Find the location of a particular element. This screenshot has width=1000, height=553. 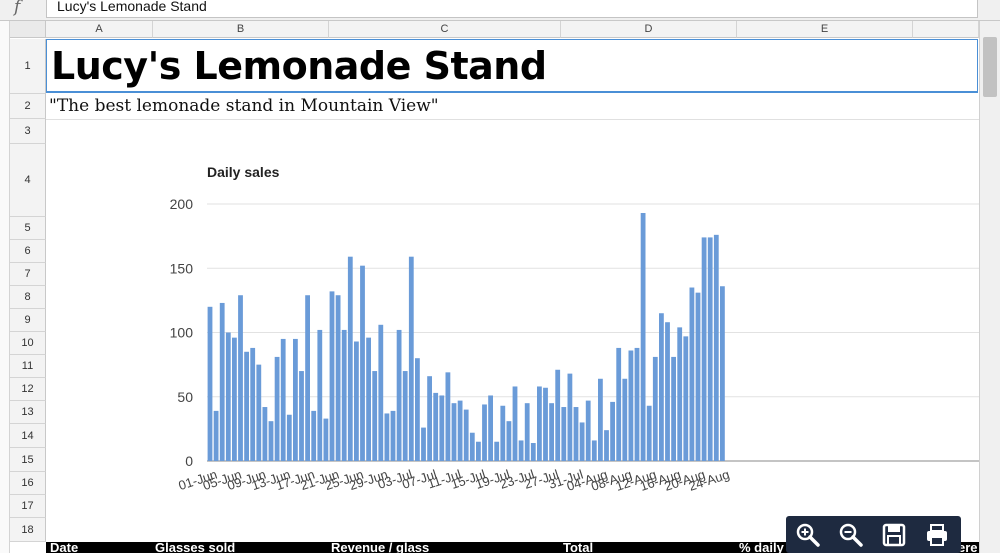

column-header-b: B is located at coordinates (241, 29).